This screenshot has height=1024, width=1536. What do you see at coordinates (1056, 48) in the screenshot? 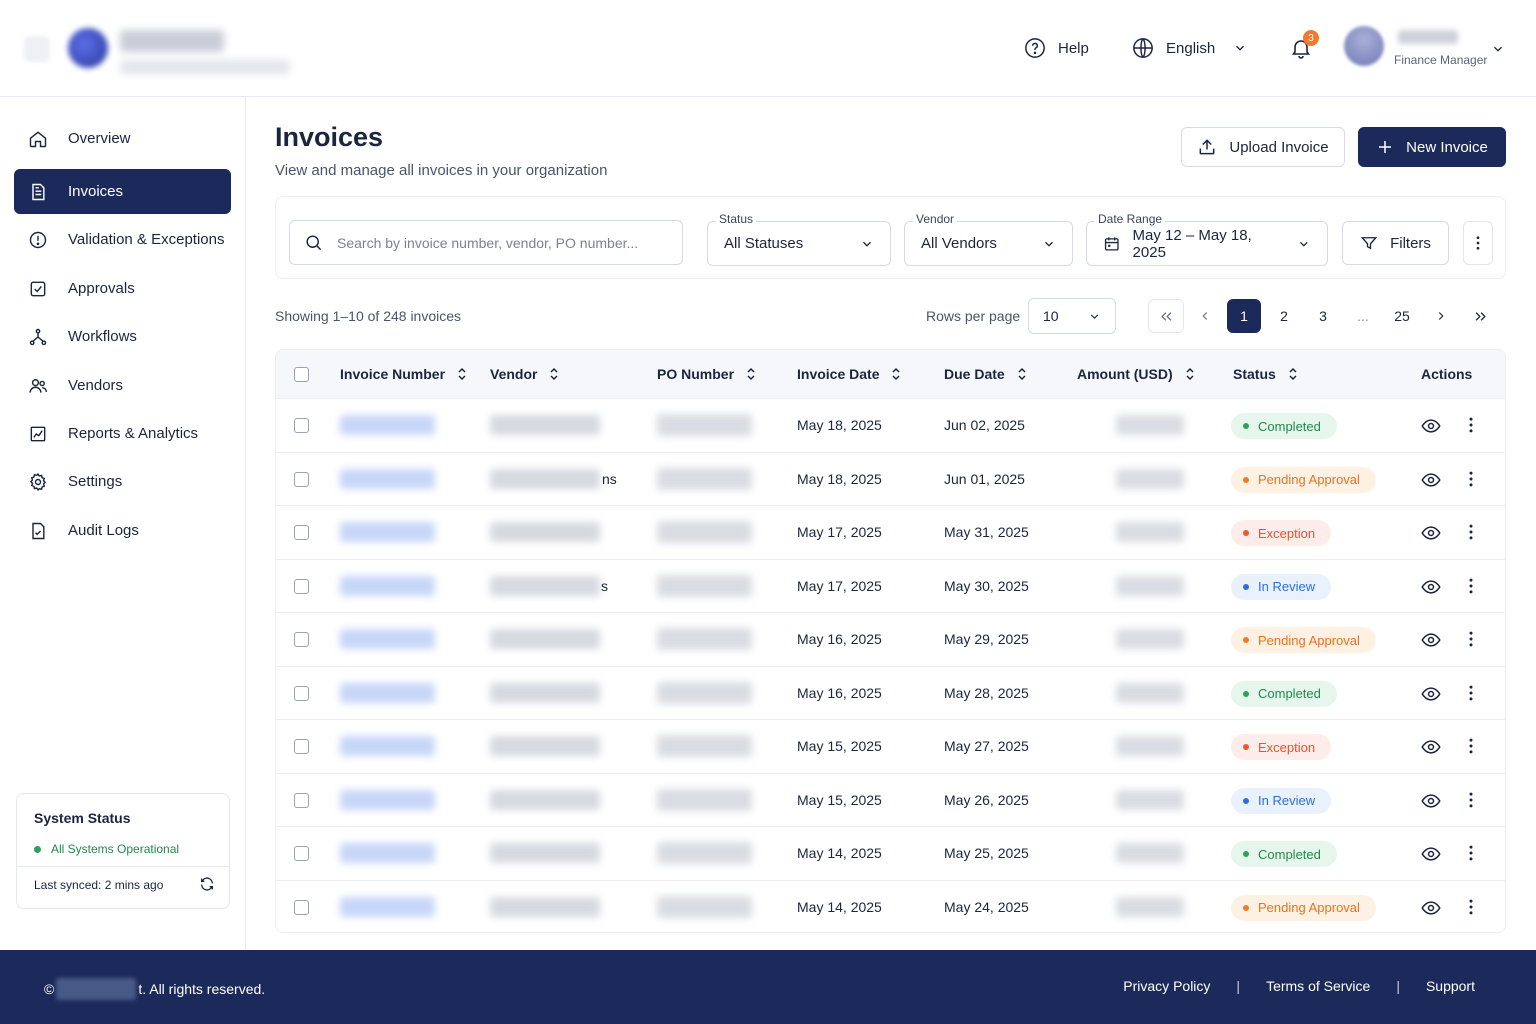
I see `help-button: Help` at bounding box center [1056, 48].